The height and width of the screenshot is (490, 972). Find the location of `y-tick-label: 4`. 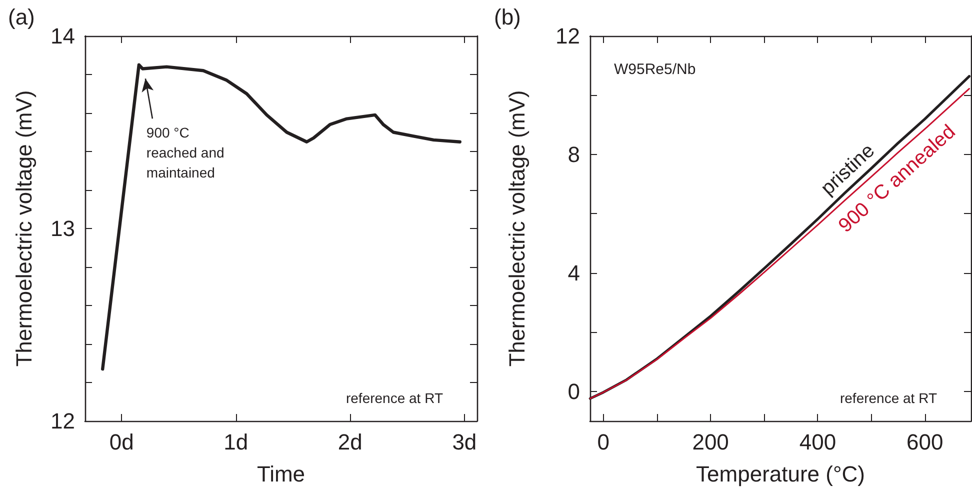

y-tick-label: 4 is located at coordinates (574, 273).